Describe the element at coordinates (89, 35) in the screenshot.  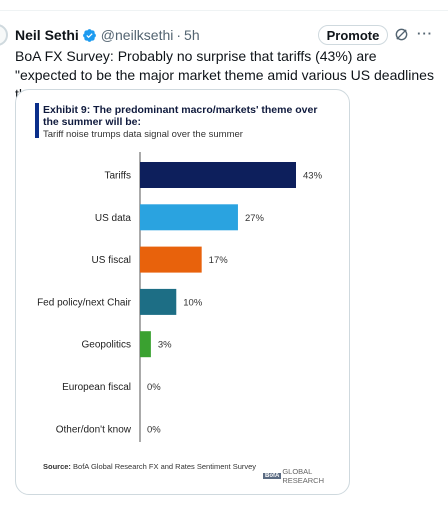
I see `verified-badge-icon` at that location.